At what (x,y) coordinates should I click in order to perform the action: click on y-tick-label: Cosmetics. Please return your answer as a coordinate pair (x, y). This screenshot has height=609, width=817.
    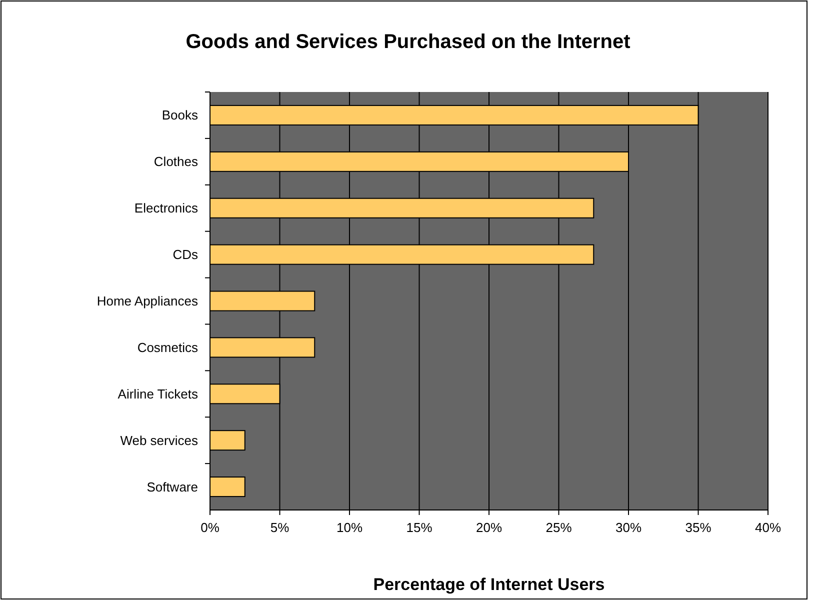
    Looking at the image, I should click on (167, 347).